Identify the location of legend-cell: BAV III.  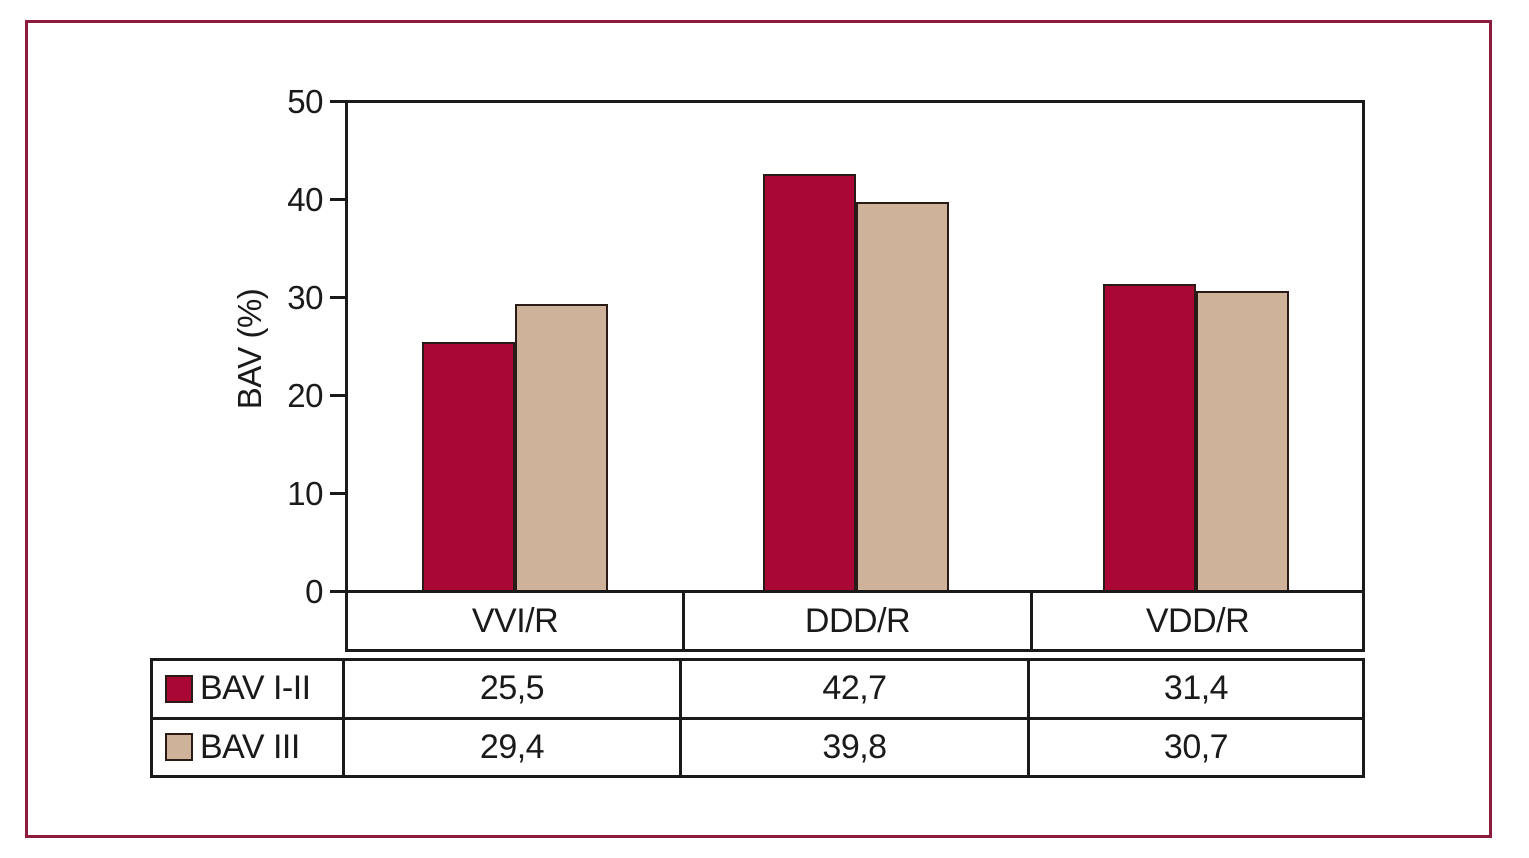
(249, 747).